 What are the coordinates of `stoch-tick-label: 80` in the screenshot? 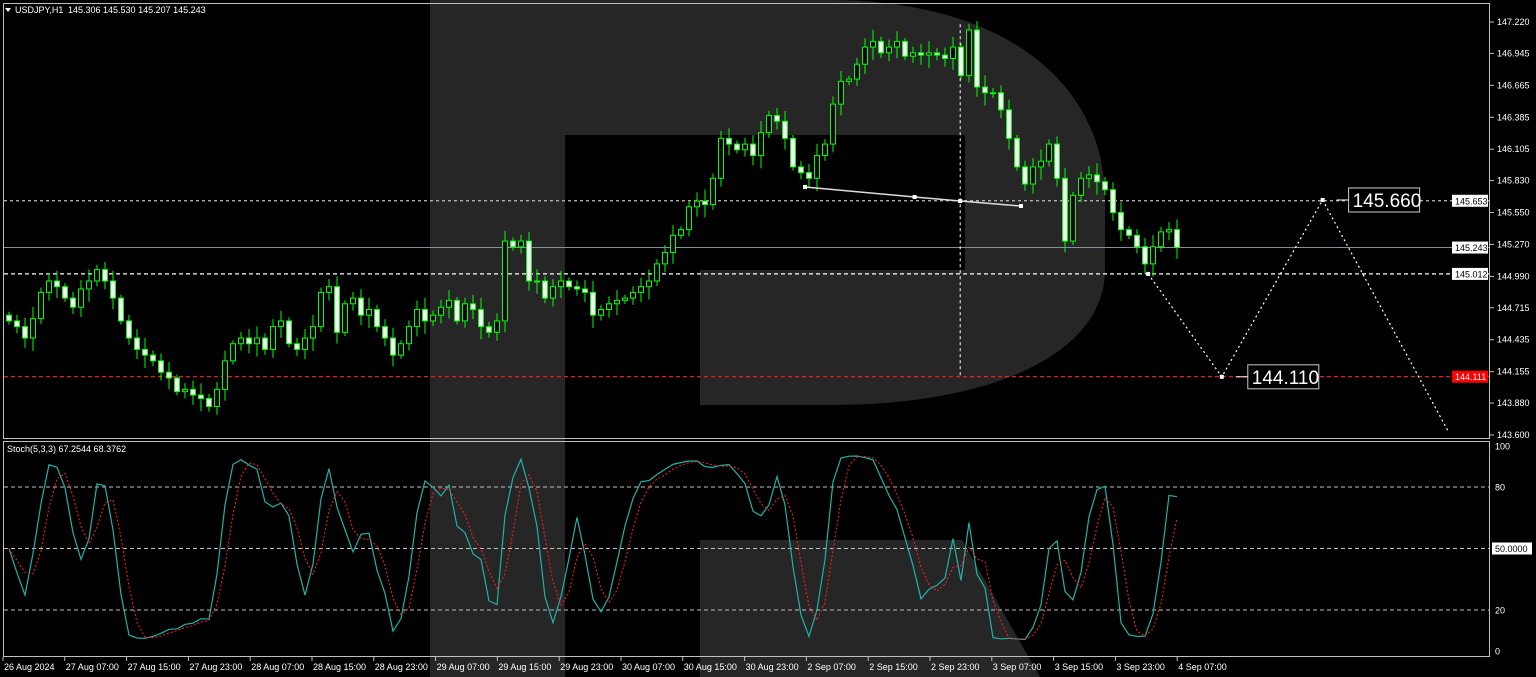 It's located at (1500, 488).